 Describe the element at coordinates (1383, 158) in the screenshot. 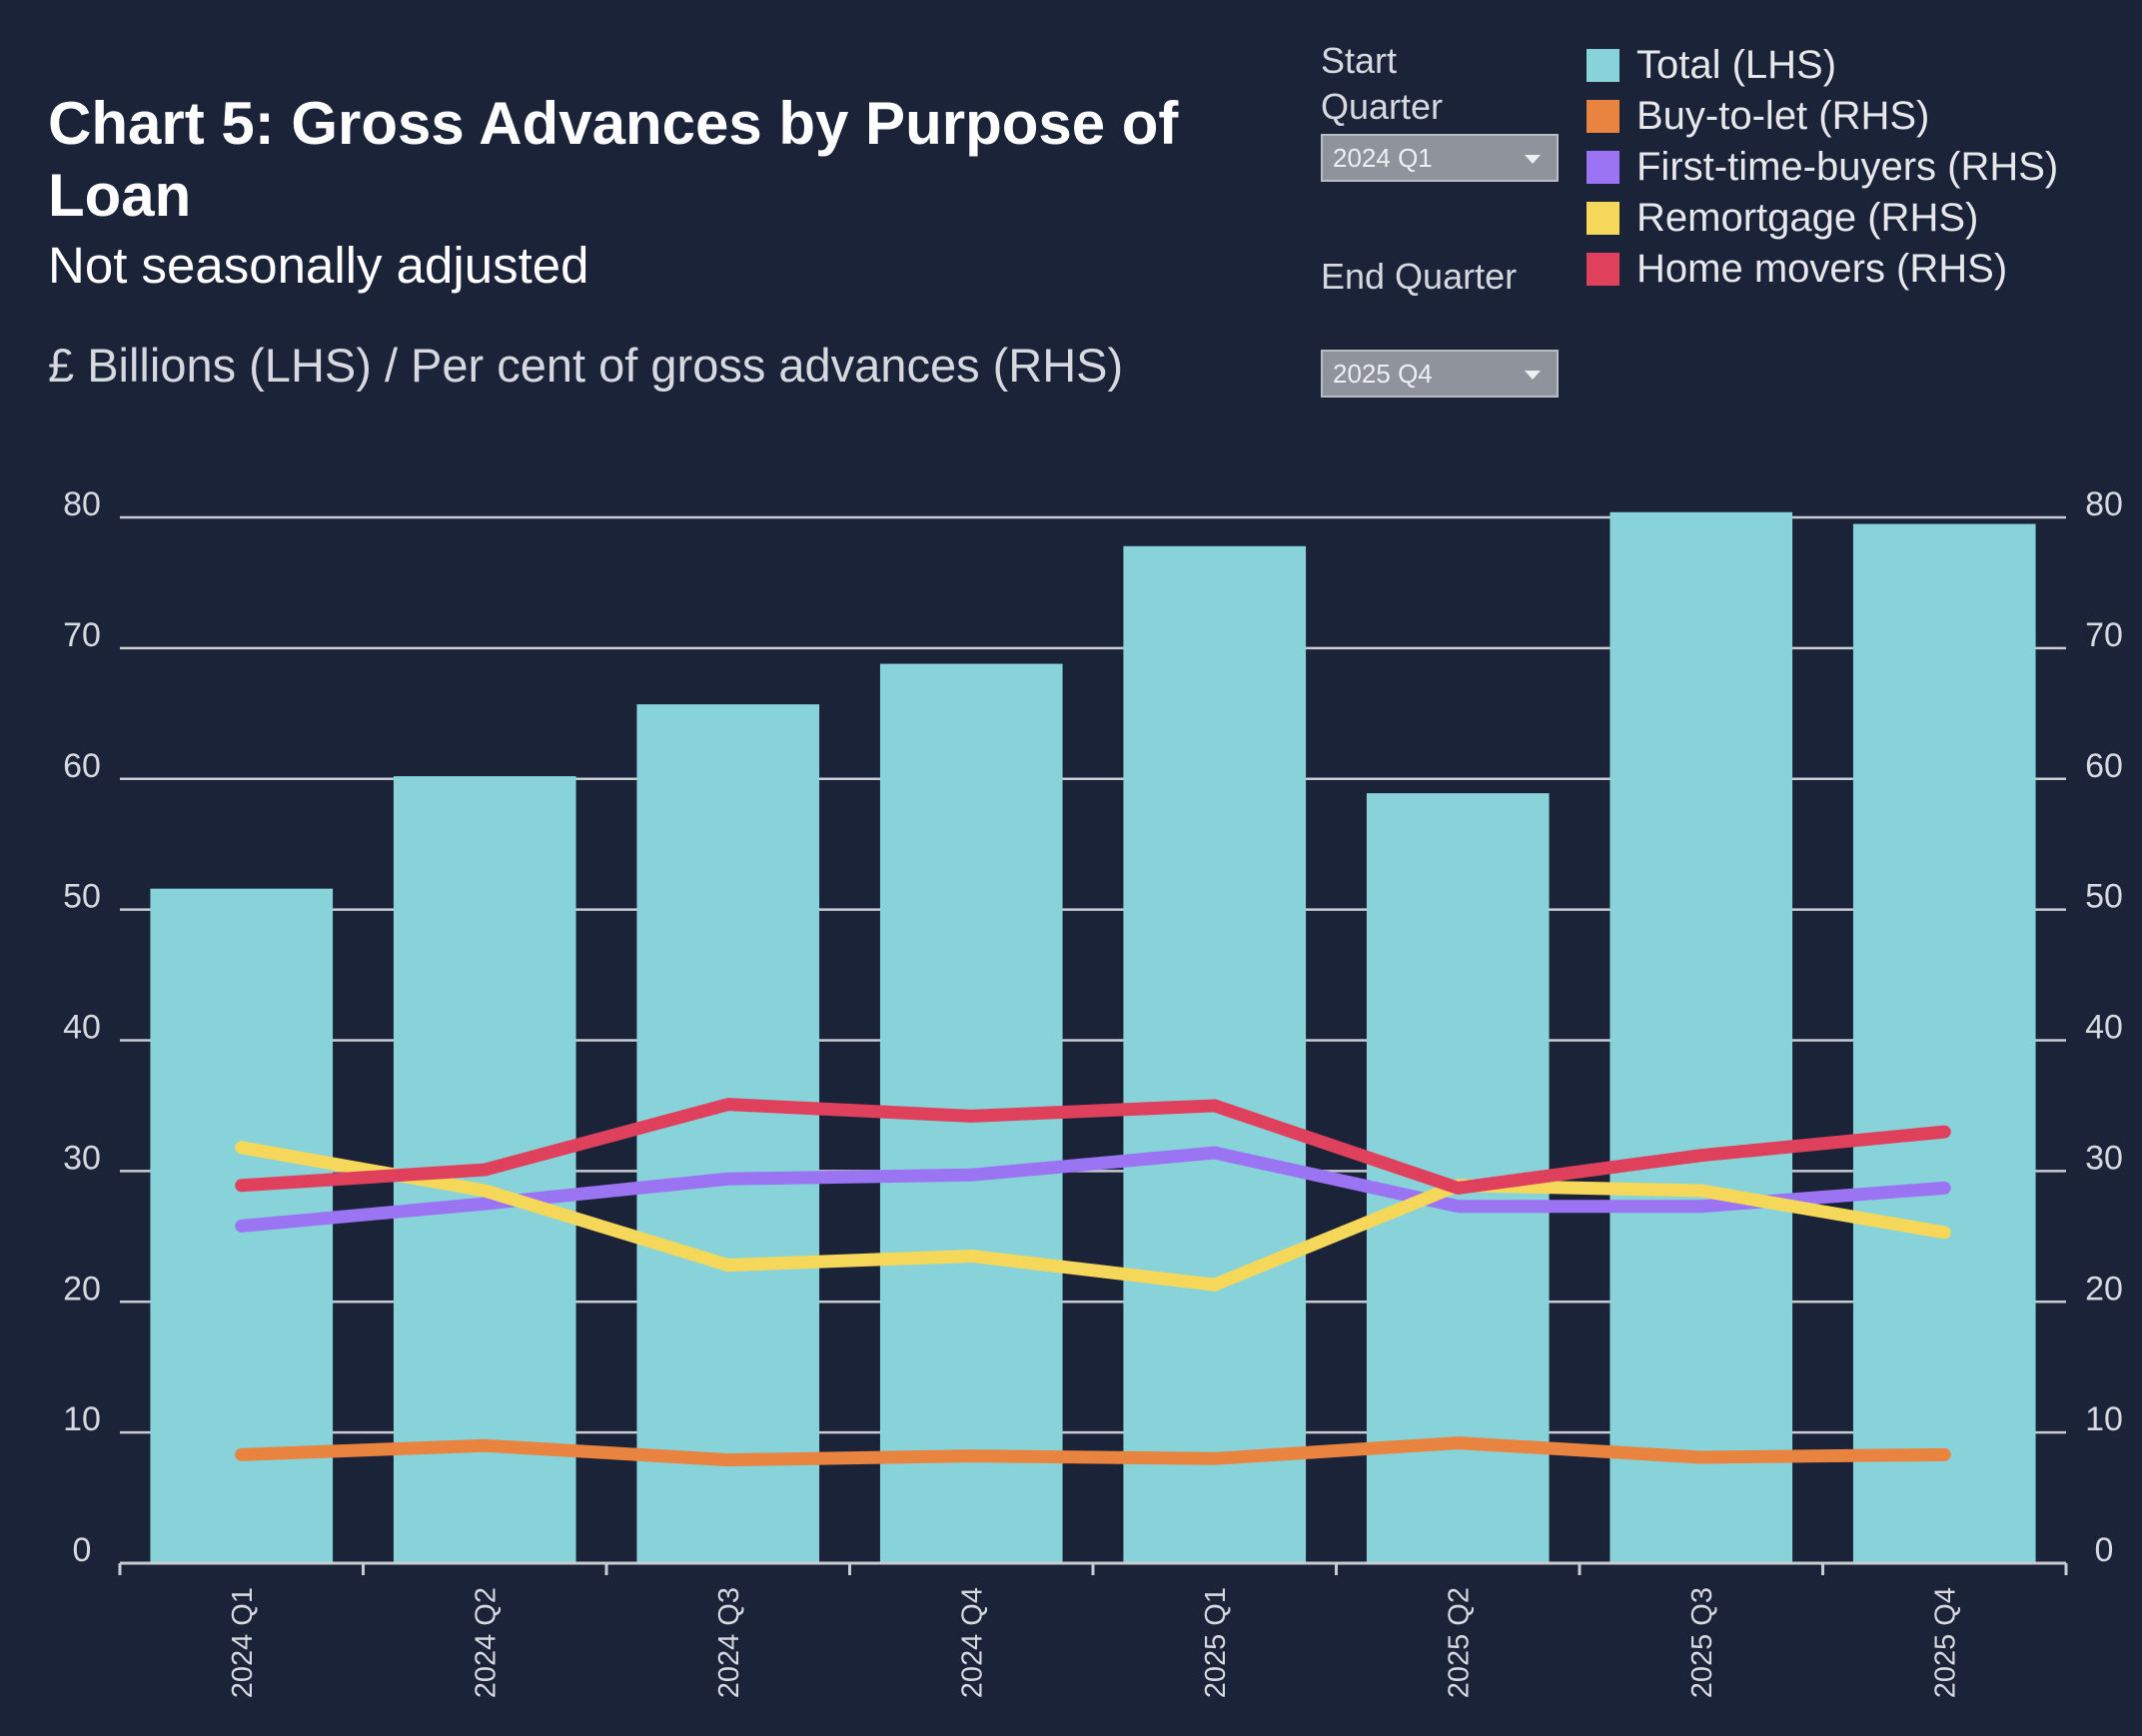

I see `start-quarter-value: 2024 Q1` at that location.